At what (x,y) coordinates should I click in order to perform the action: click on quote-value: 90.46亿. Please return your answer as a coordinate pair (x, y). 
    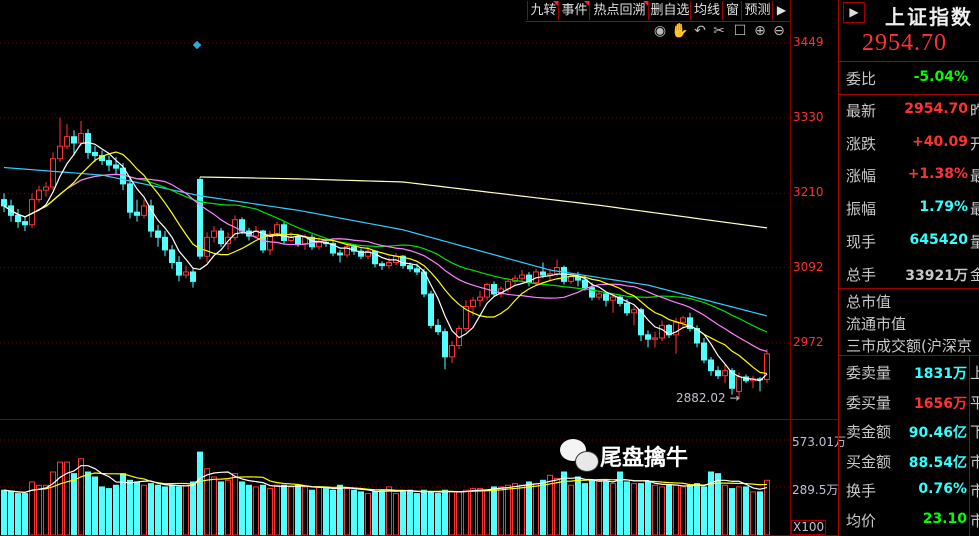
    Looking at the image, I should click on (937, 433).